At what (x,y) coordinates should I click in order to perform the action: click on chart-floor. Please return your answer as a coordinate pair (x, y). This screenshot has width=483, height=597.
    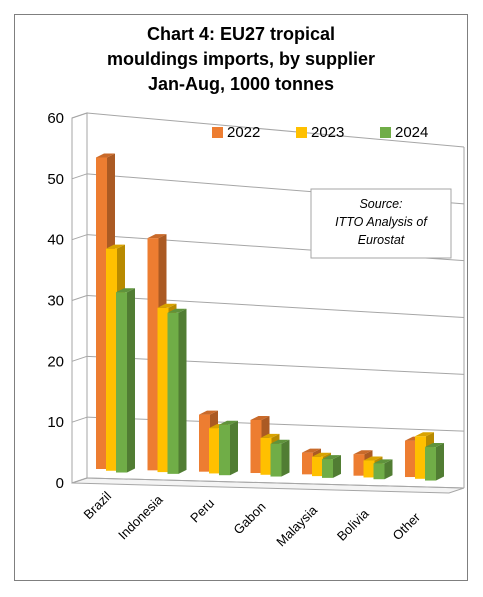
    Looking at the image, I should click on (268, 485).